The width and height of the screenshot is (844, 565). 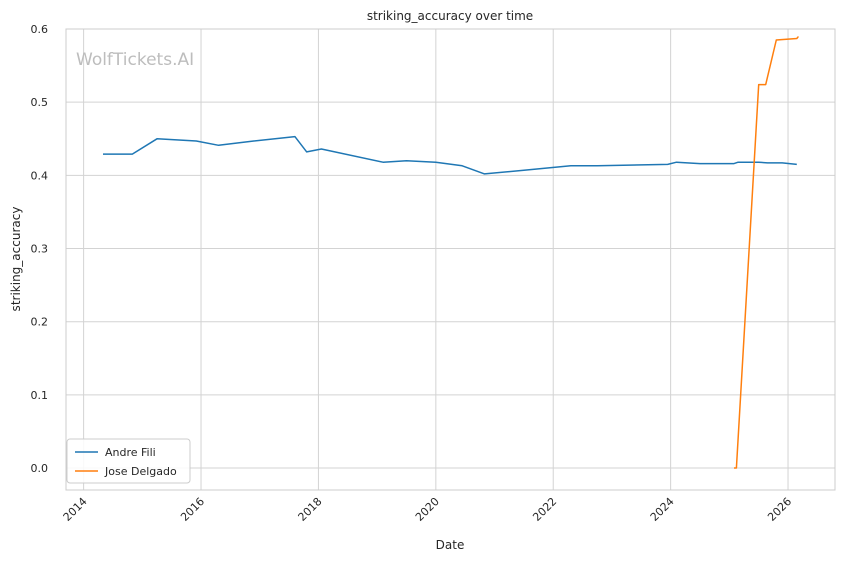 I want to click on x-tick-label: 2022, so click(x=544, y=509).